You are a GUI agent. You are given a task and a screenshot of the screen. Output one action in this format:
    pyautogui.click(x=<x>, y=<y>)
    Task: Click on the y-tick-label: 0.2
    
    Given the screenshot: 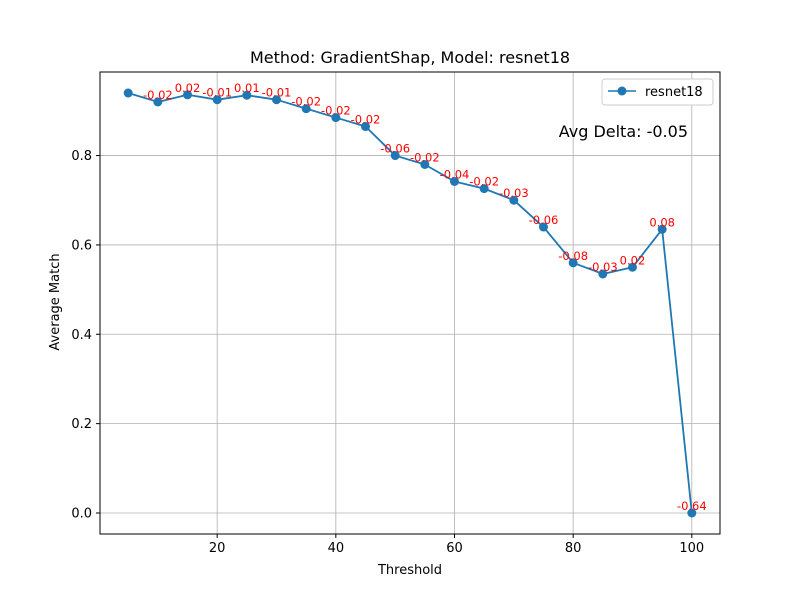 What is the action you would take?
    pyautogui.click(x=81, y=424)
    